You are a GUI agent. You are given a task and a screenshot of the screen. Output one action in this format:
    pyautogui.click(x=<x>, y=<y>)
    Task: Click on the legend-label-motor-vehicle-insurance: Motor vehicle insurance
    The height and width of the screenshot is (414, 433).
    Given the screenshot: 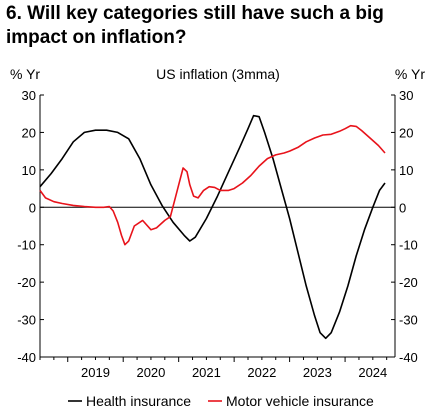 What is the action you would take?
    pyautogui.click(x=300, y=401)
    